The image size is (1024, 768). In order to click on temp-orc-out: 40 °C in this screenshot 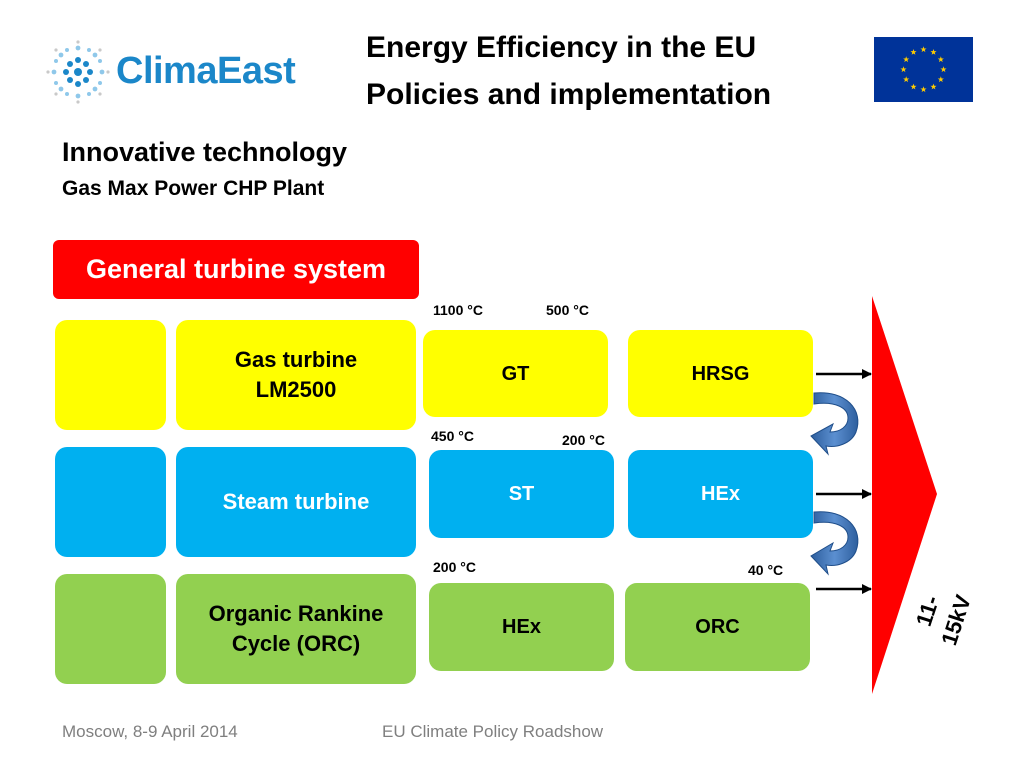, I will do `click(766, 570)`.